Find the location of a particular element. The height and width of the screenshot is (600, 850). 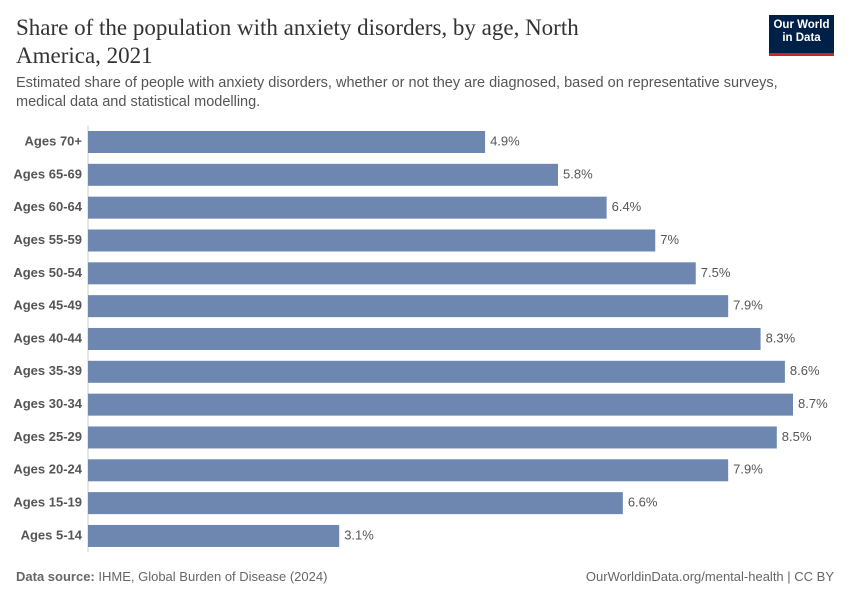

y-tick-label: Ages 70+ is located at coordinates (54, 140).